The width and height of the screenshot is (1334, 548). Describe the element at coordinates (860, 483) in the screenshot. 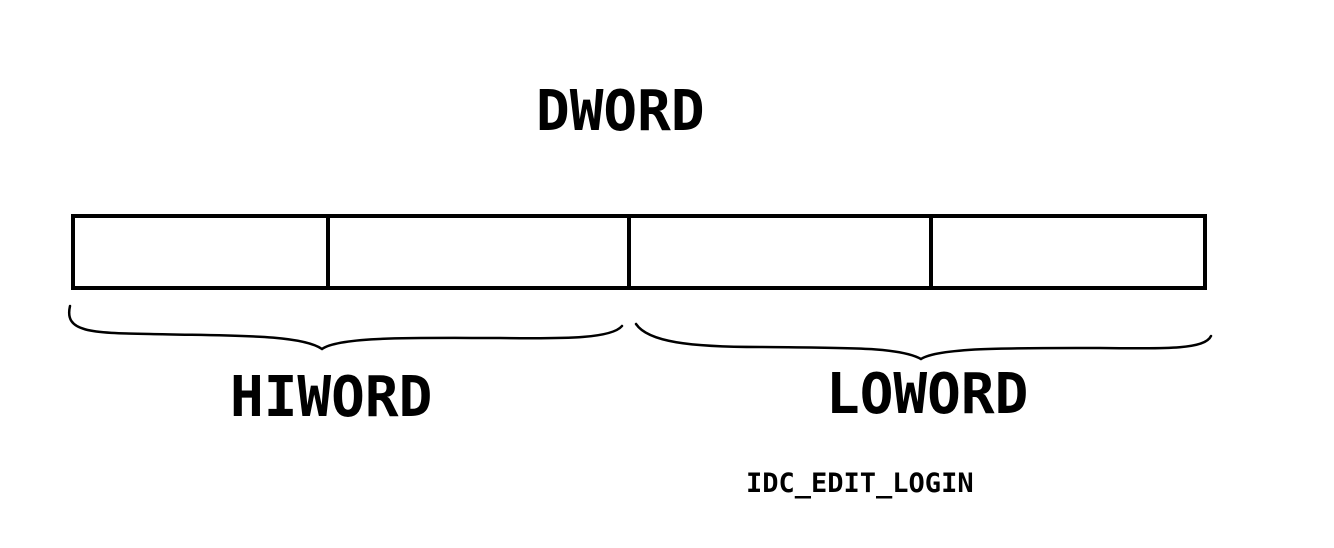

I see `control-id-caption: IDC_EDIT_LOGIN` at that location.